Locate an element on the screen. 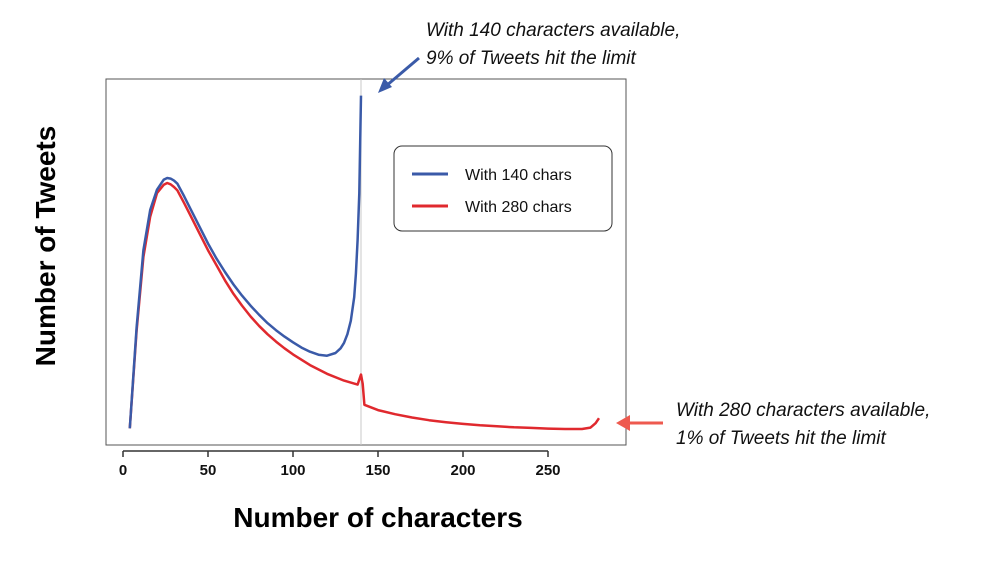 The width and height of the screenshot is (982, 584). x-tick-label: 100 is located at coordinates (292, 470).